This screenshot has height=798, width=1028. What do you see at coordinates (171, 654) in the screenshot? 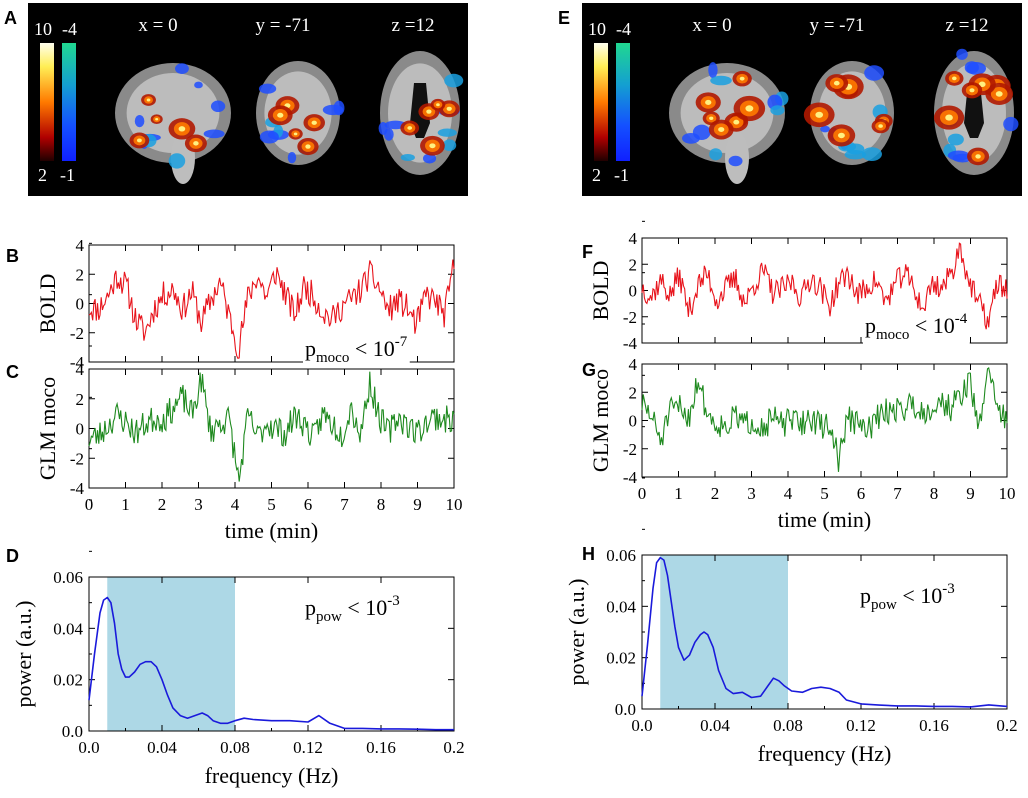
I see `frequency-band-highlight` at bounding box center [171, 654].